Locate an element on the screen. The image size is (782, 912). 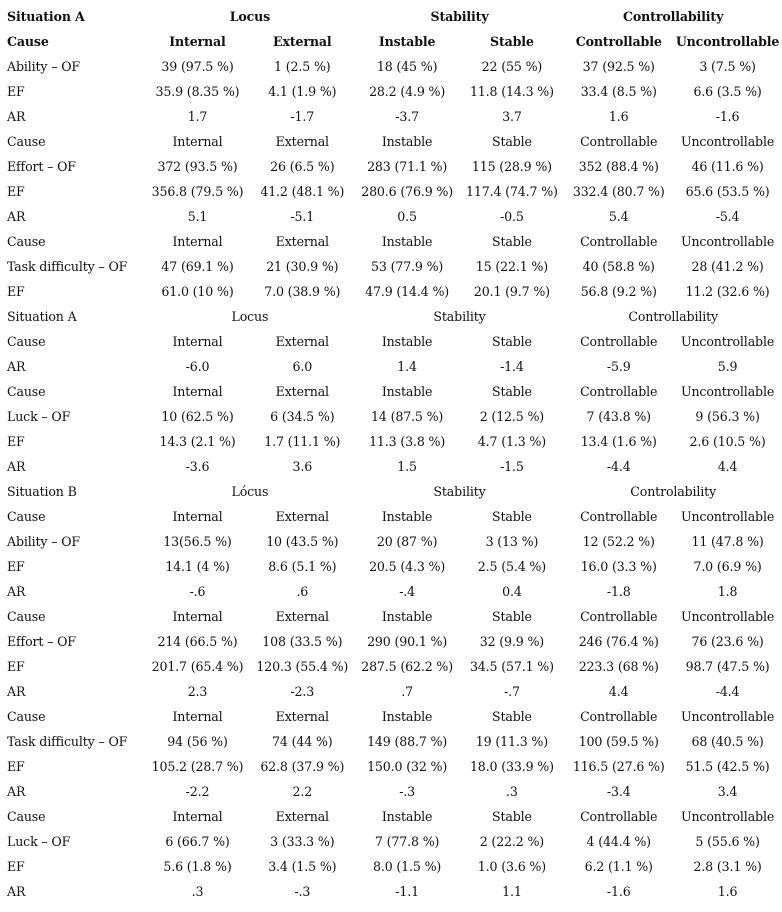
table-cell: 7 (43.8 %) is located at coordinates (619, 416).